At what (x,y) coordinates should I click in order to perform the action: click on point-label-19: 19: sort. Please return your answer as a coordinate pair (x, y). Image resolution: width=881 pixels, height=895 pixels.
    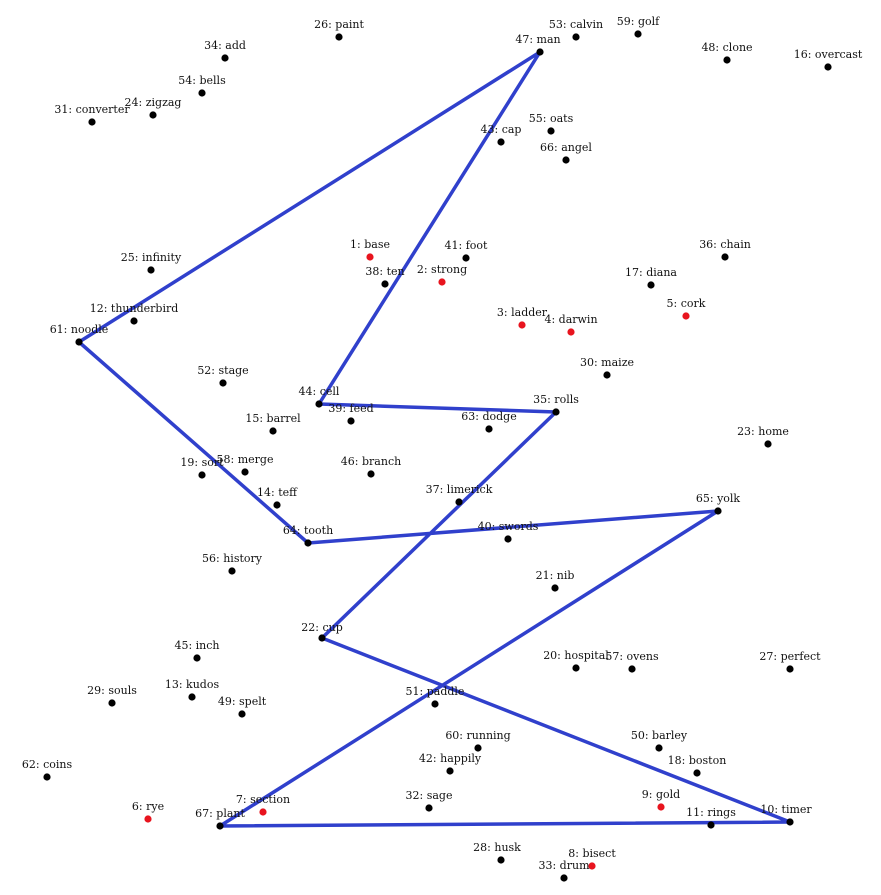
    Looking at the image, I should click on (202, 462).